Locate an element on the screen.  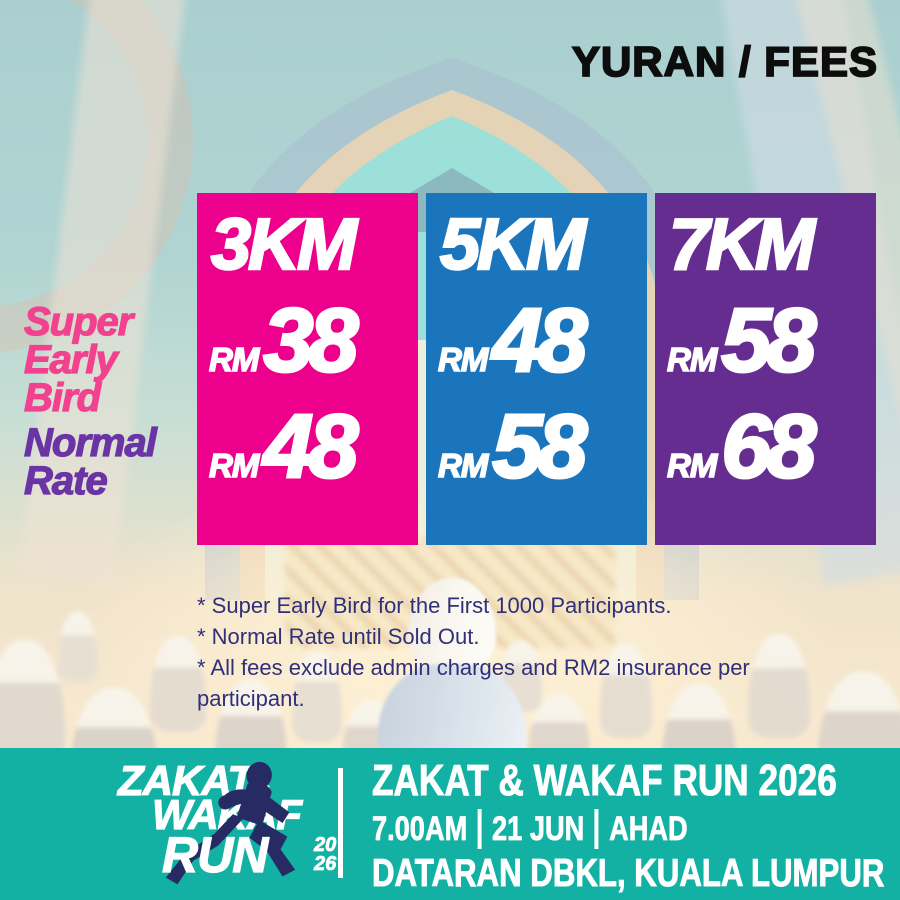
normal-rate-price: RM 48 is located at coordinates (313, 446).